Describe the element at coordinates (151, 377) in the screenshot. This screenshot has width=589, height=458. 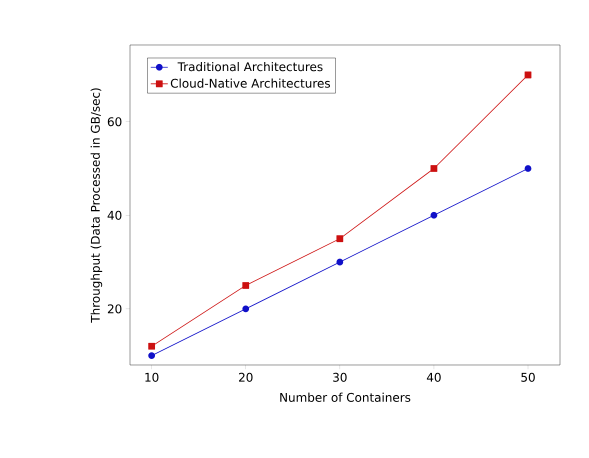
I see `x-tick-label: 10` at that location.